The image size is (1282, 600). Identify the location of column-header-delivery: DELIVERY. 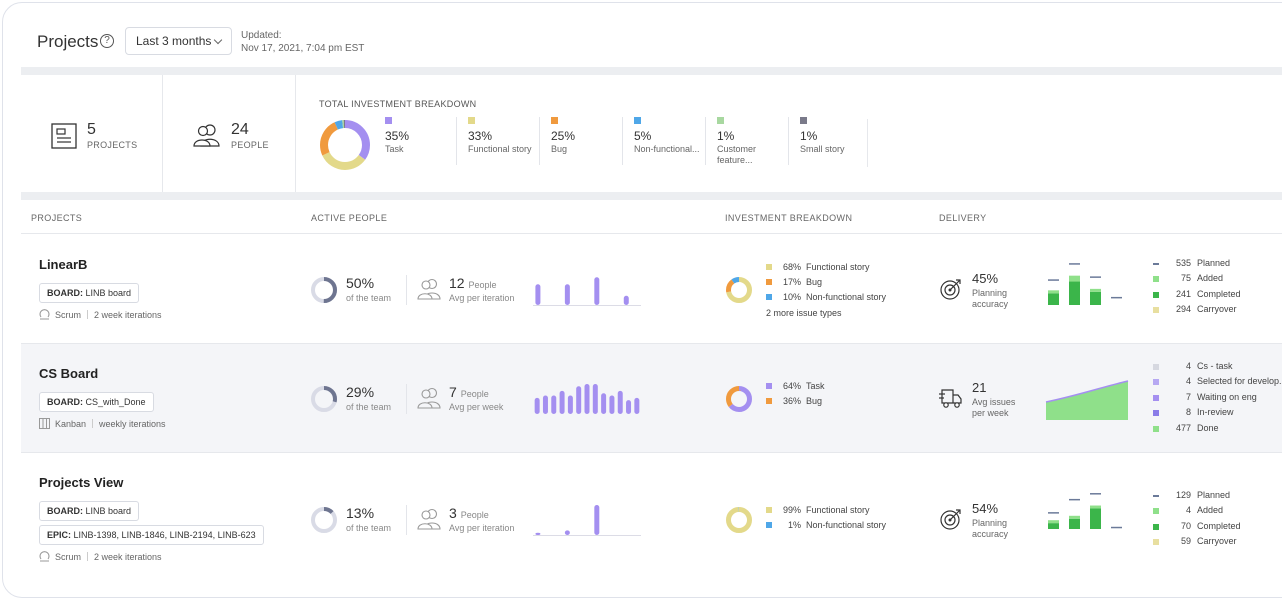
(963, 218).